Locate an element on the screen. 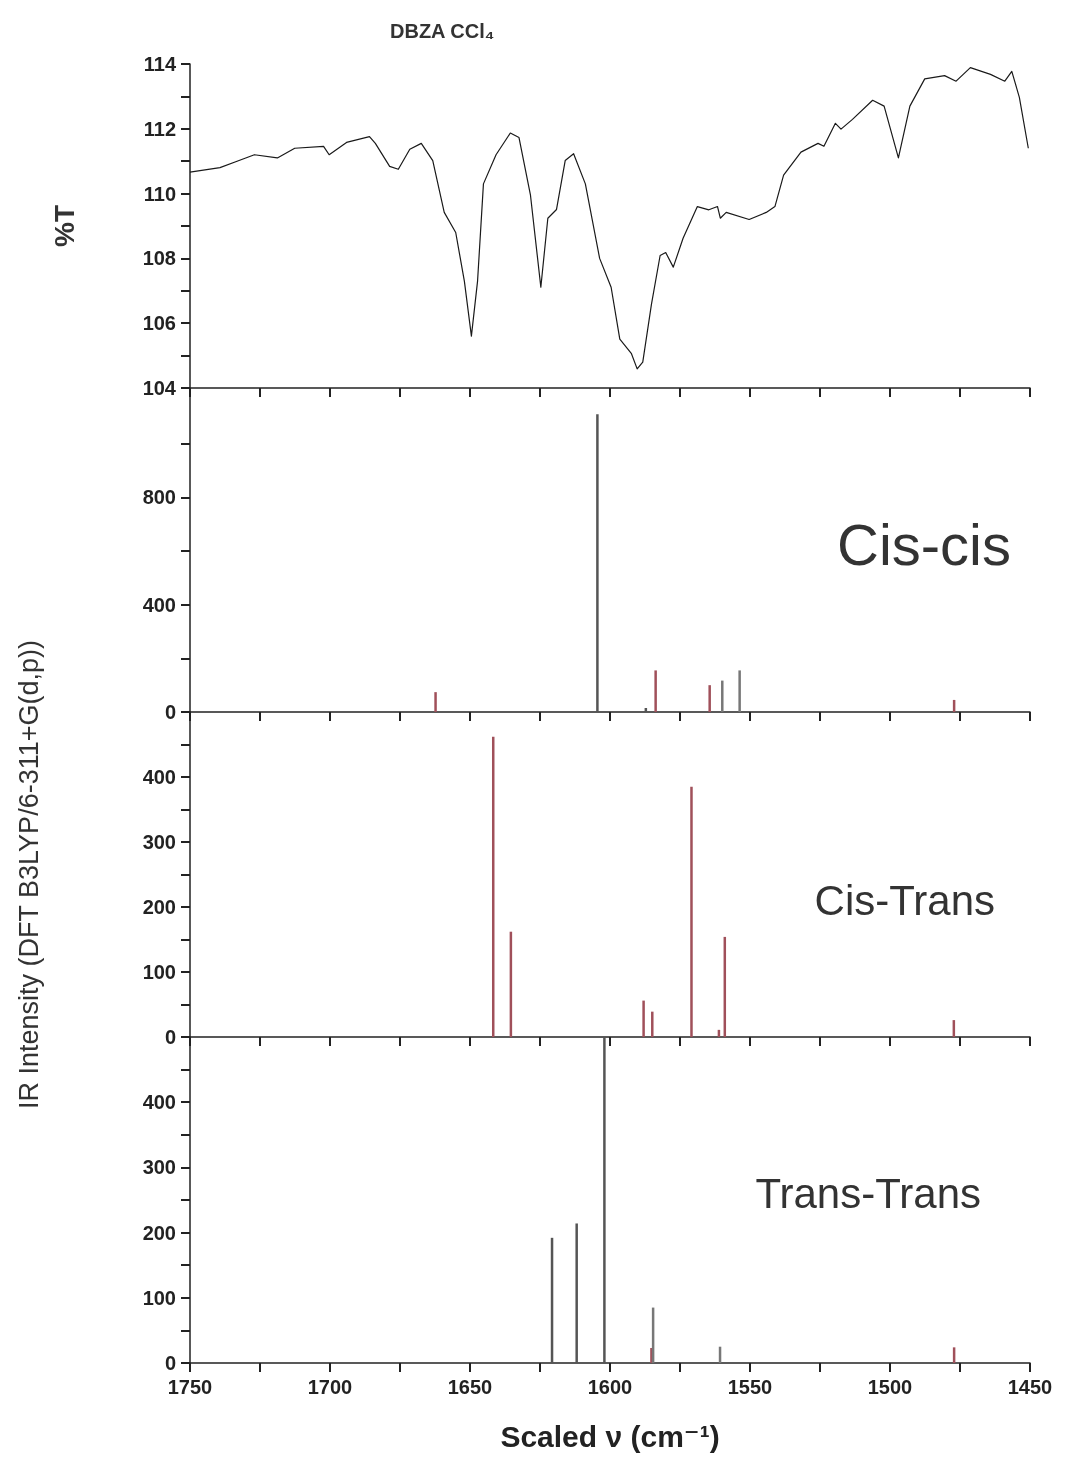 The height and width of the screenshot is (1460, 1076). x-tick-label: 1750 is located at coordinates (190, 1387).